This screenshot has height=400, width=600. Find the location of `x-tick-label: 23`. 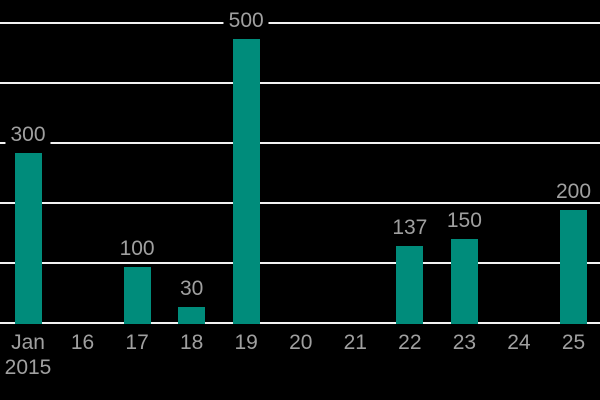

x-tick-label: 23 is located at coordinates (464, 342).